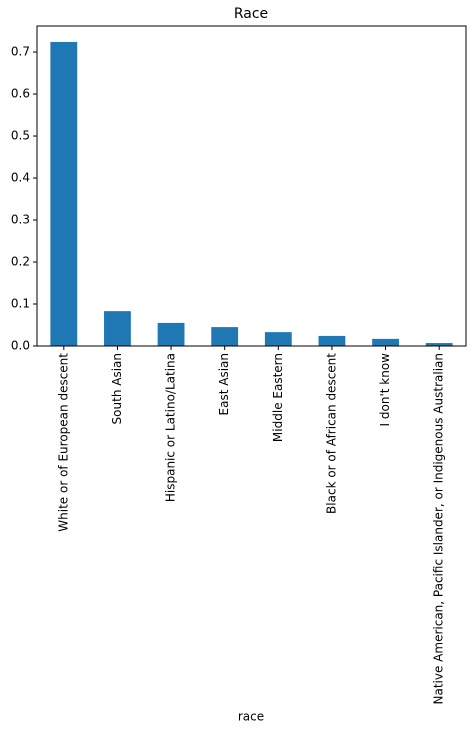 The width and height of the screenshot is (474, 733). Describe the element at coordinates (63, 442) in the screenshot. I see `x-tick-label: White or of European descent` at that location.